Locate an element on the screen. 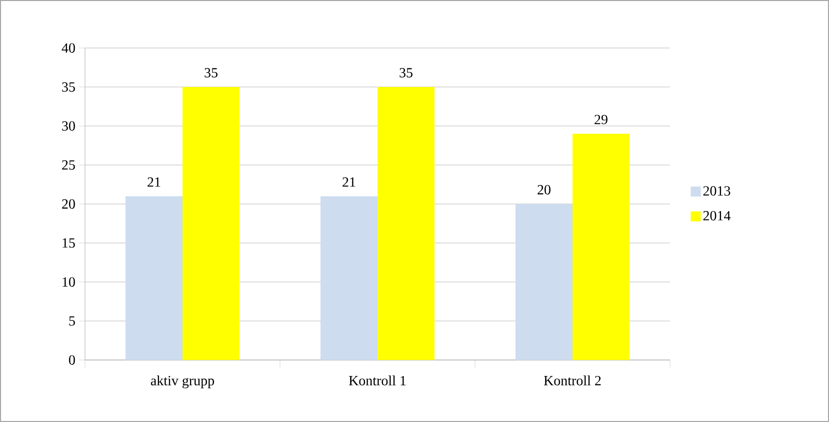 The width and height of the screenshot is (829, 422). y-tick-label: 25 is located at coordinates (68, 165).